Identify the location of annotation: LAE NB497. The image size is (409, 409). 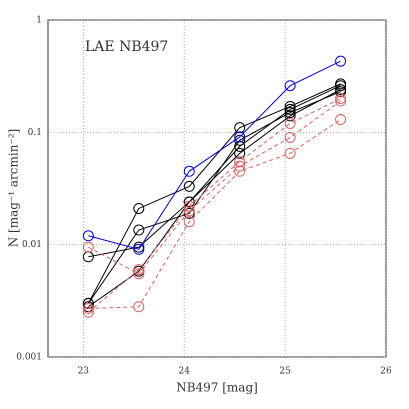
(126, 47).